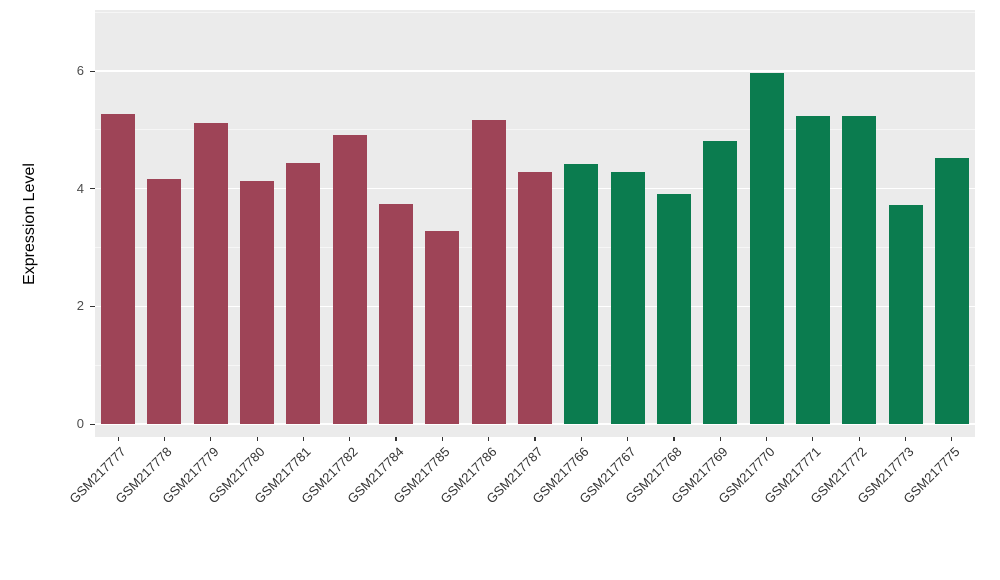 The width and height of the screenshot is (1000, 580). What do you see at coordinates (80, 71) in the screenshot?
I see `y-tick-label: 6` at bounding box center [80, 71].